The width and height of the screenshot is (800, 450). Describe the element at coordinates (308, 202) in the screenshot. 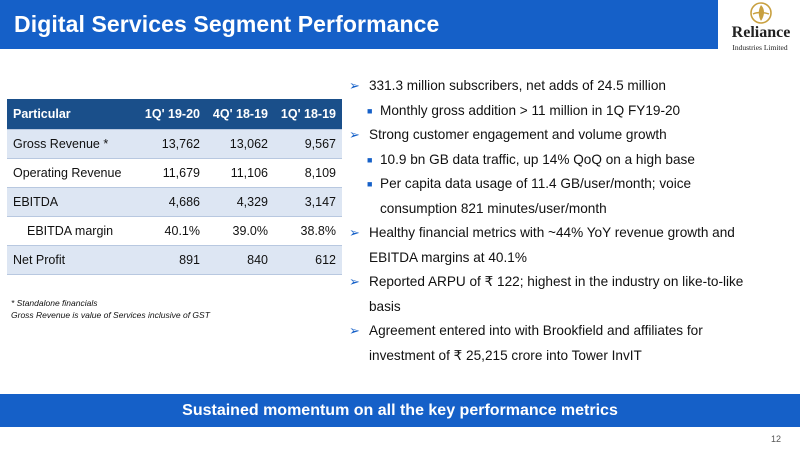

I see `table-cell: 3,147` at that location.